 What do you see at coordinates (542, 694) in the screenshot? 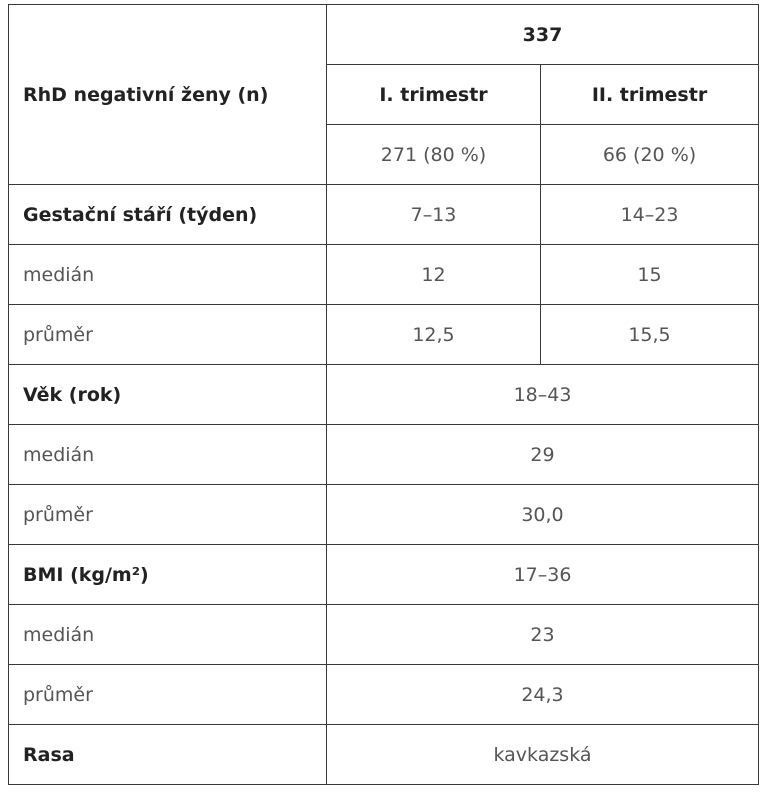
I see `cell-value: 24,3` at bounding box center [542, 694].